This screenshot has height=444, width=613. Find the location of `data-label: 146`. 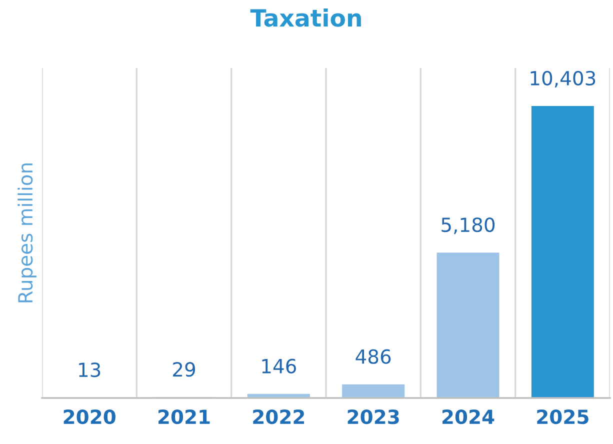

data-label: 146 is located at coordinates (279, 366).